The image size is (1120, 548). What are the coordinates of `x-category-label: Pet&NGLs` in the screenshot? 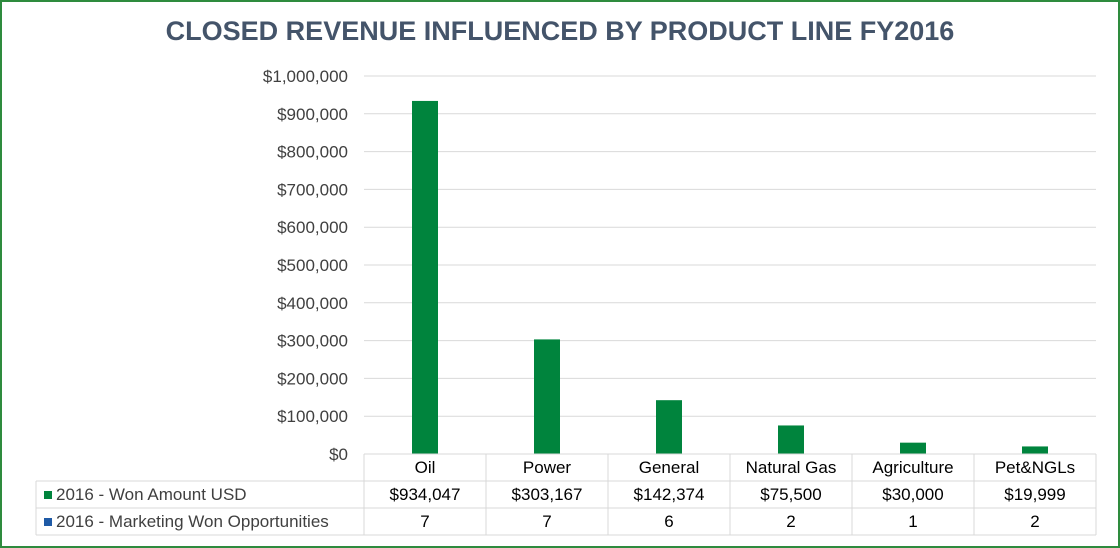 It's located at (1035, 467).